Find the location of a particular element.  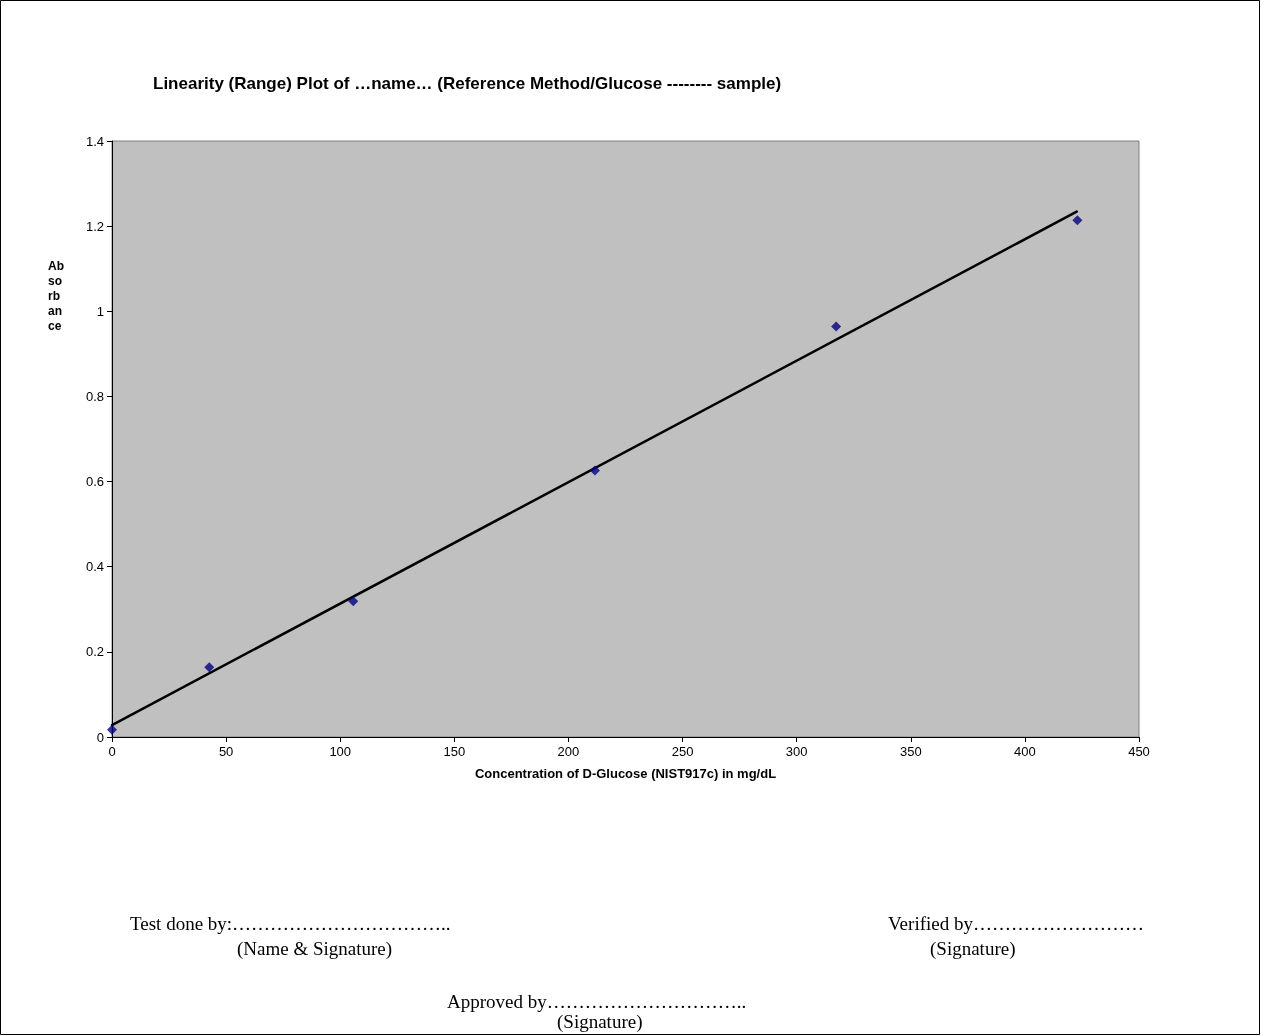

text: Test done by:…………………………….. is located at coordinates (290, 923).